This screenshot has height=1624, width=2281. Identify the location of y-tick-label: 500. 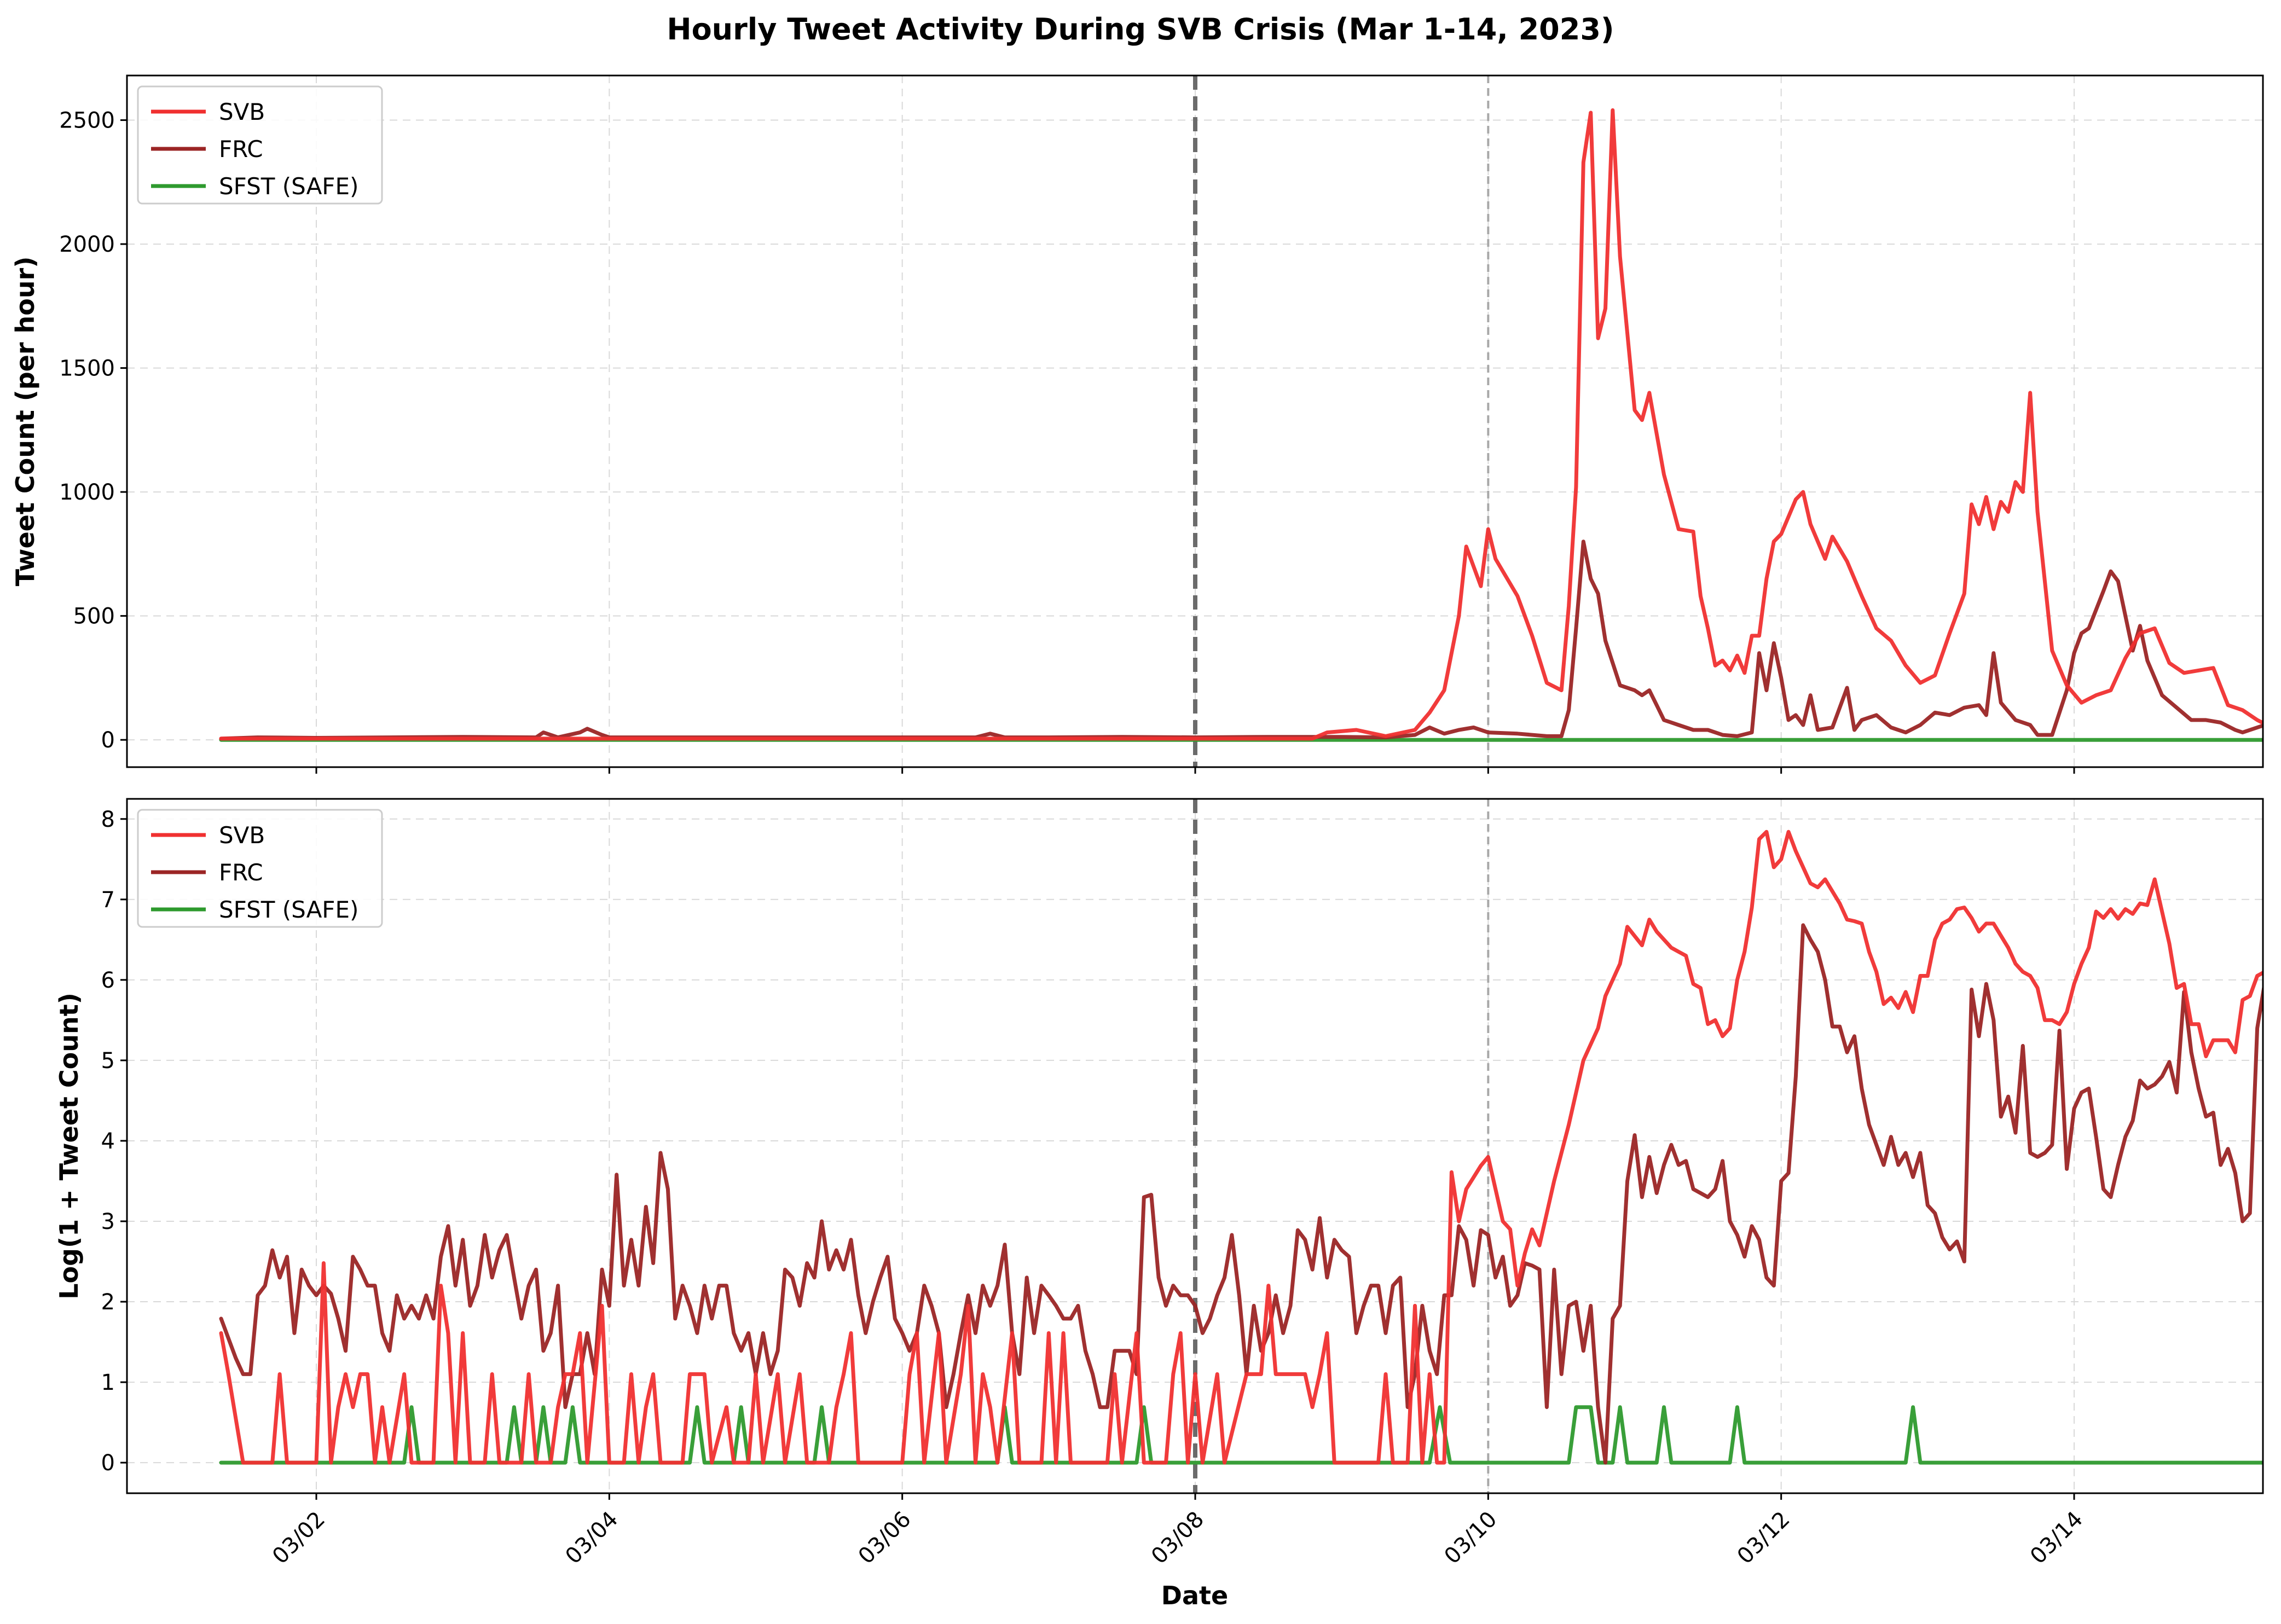
(94, 616).